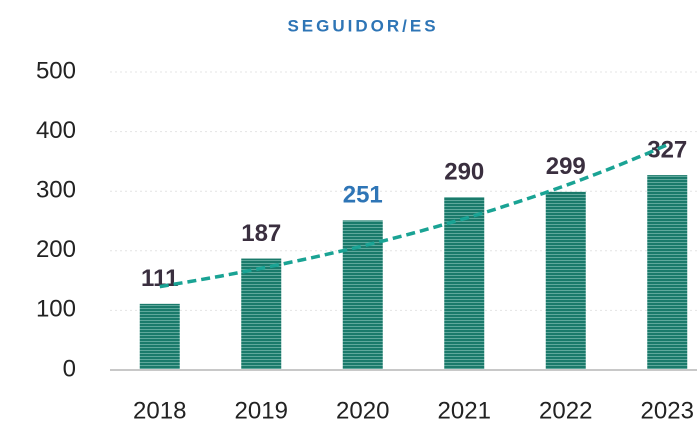 The height and width of the screenshot is (428, 697). Describe the element at coordinates (56, 70) in the screenshot. I see `y-tick-label: 500` at that location.